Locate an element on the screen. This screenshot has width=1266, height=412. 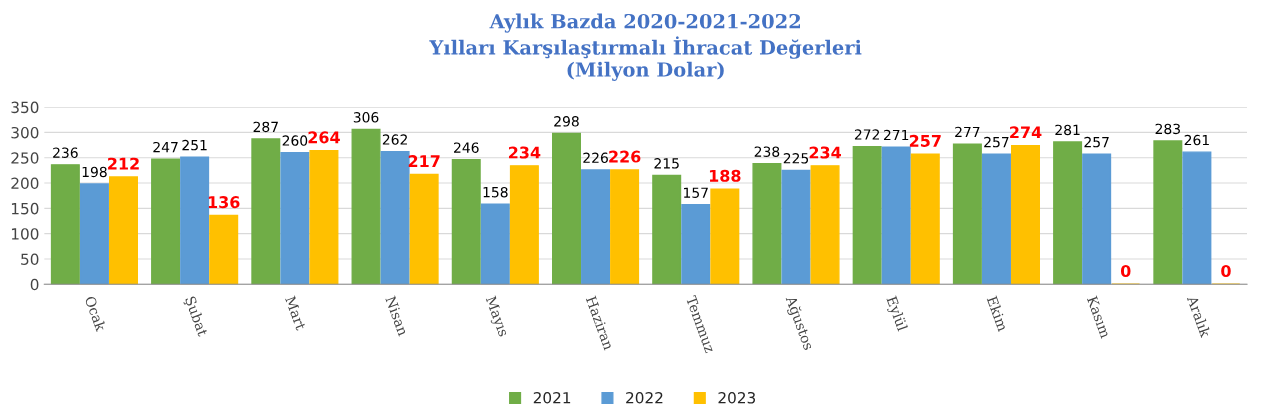
data-label: 215 is located at coordinates (666, 163).